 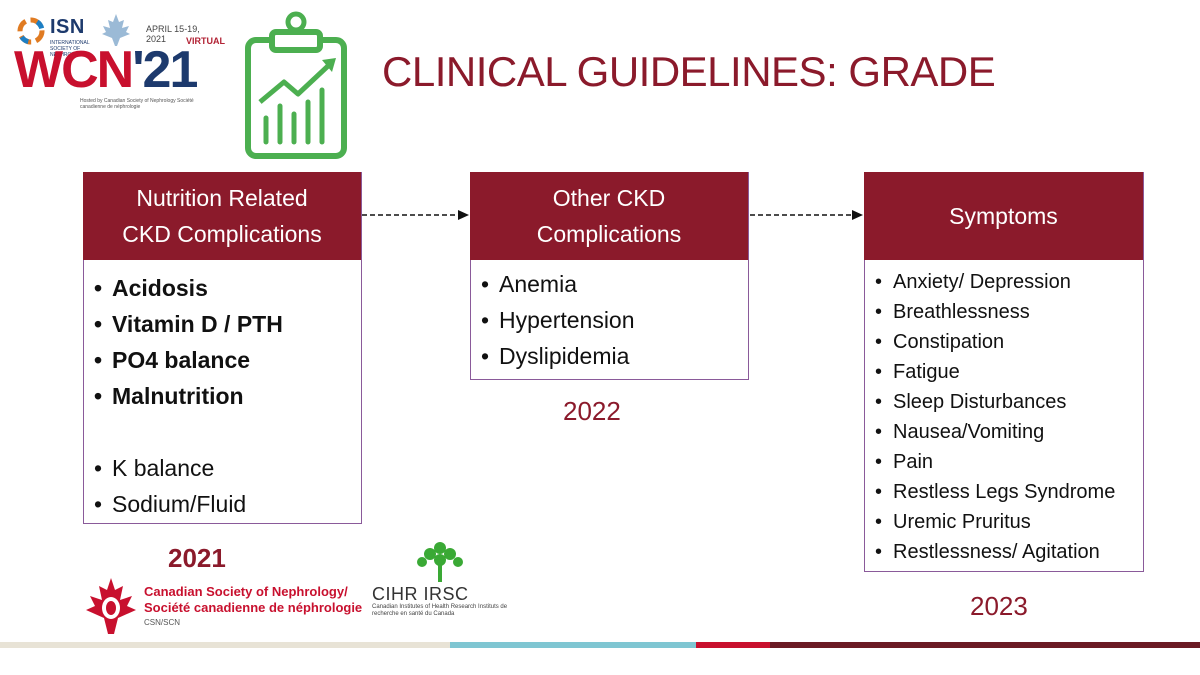 I want to click on list-item: Dyslipidemia, so click(x=554, y=356).